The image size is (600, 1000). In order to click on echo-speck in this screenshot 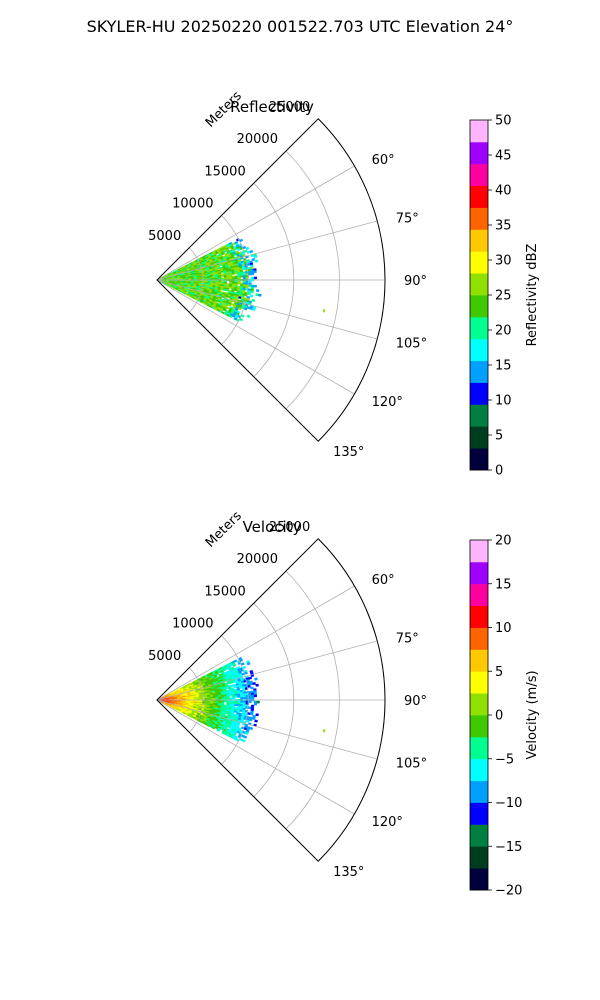, I will do `click(324, 311)`.